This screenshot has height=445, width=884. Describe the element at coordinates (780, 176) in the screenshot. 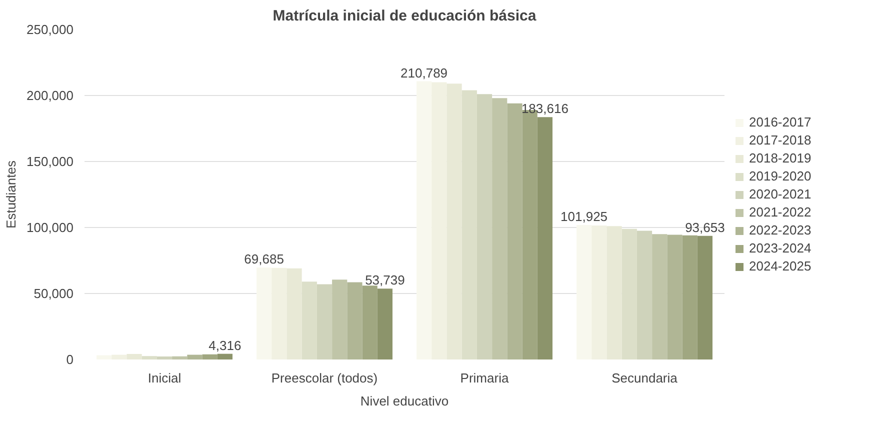

I see `legend-label: 2019-2020` at that location.